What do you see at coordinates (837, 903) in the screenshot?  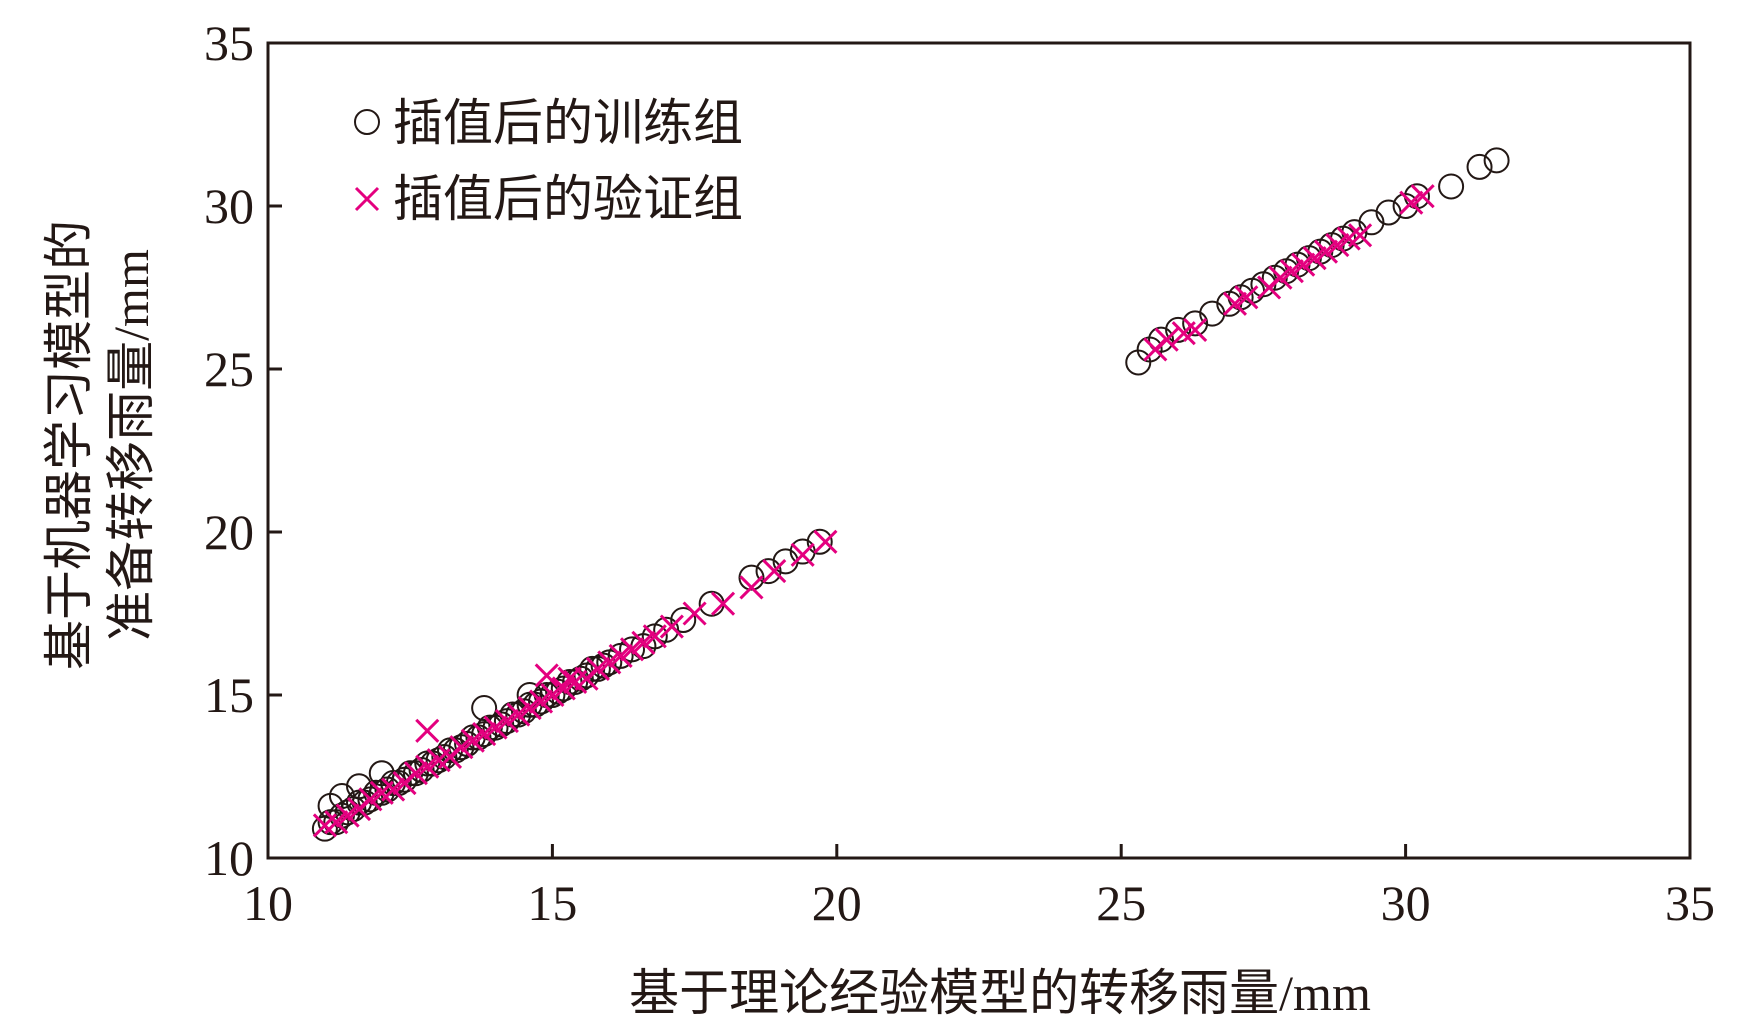 I see `x-tick-label: 20` at bounding box center [837, 903].